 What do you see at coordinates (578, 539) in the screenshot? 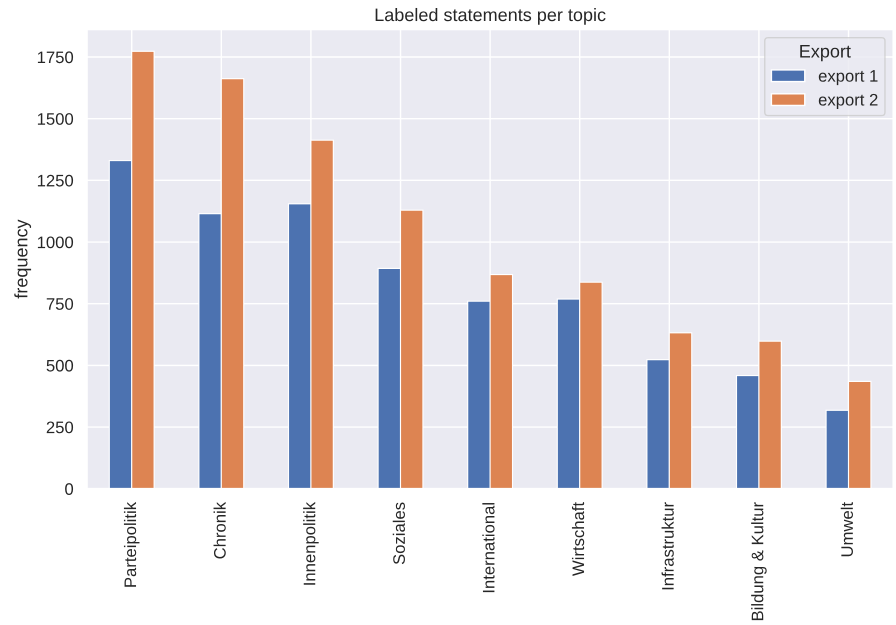
I see `x-tick-label: Wirtschaft` at bounding box center [578, 539].